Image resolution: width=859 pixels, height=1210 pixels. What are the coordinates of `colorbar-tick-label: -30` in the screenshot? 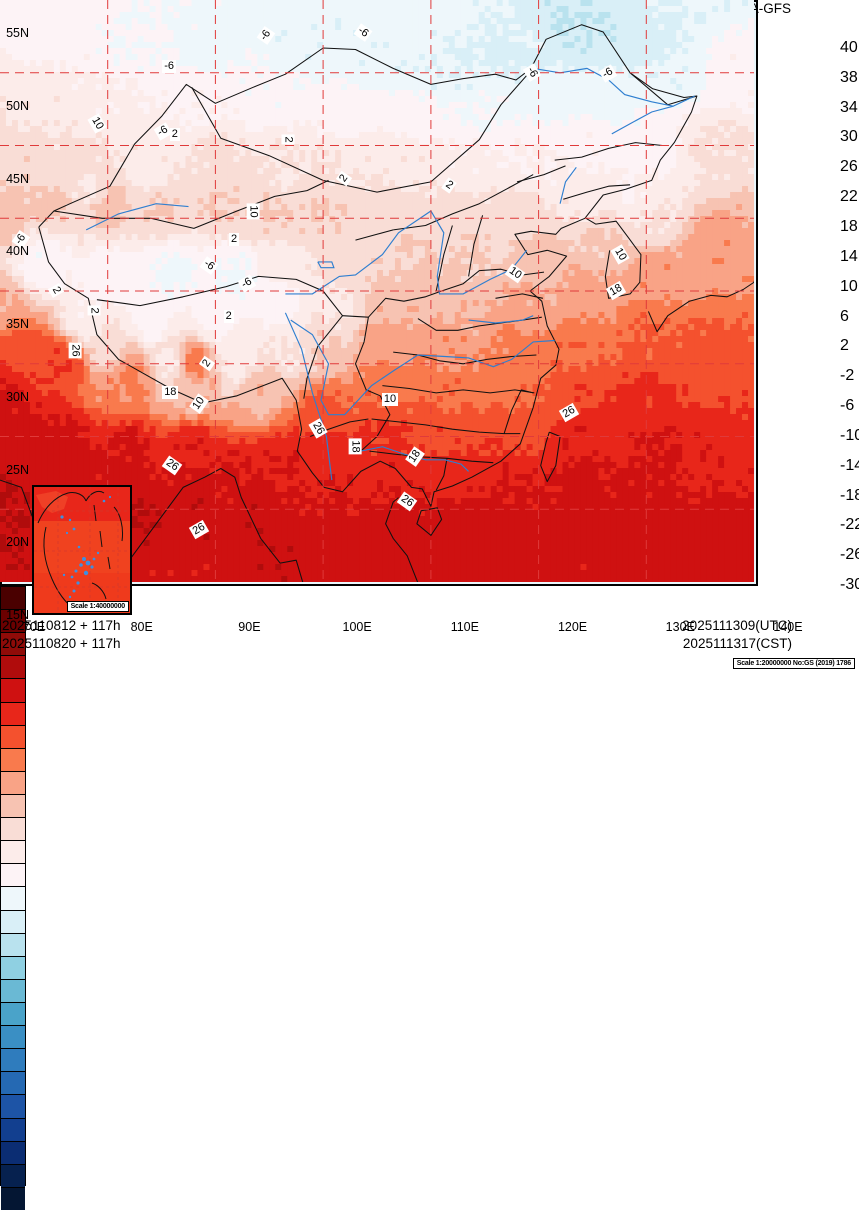 It's located at (849, 585).